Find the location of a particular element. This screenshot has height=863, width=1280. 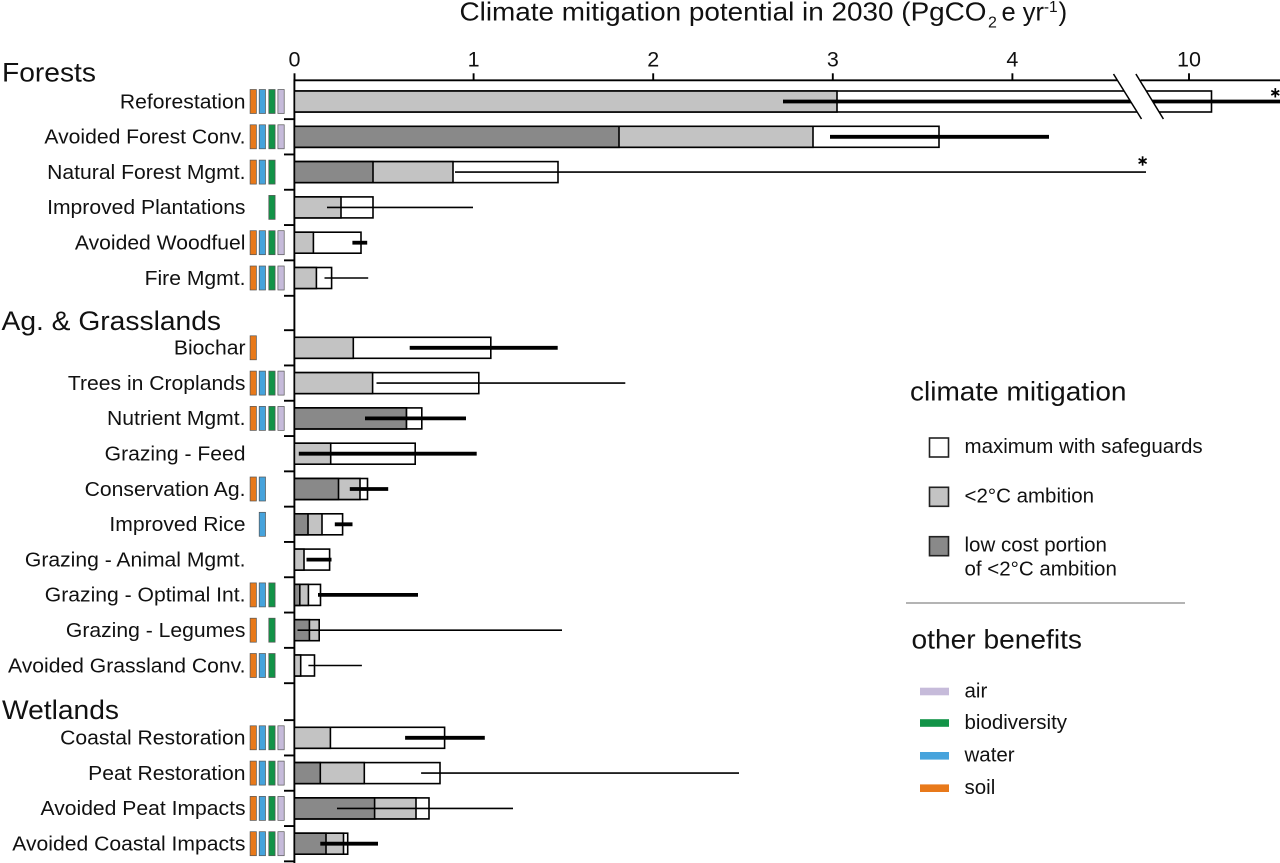

svg-text: Avoided Forest Conv. is located at coordinates (144, 137).